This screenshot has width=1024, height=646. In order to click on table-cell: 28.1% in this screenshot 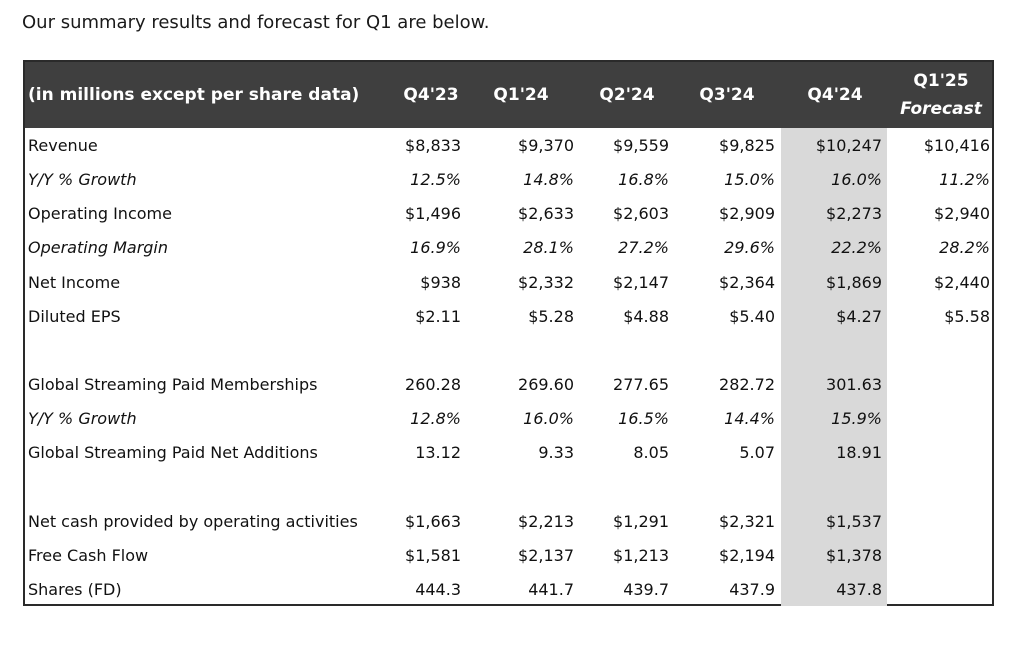, I will do `click(548, 247)`.